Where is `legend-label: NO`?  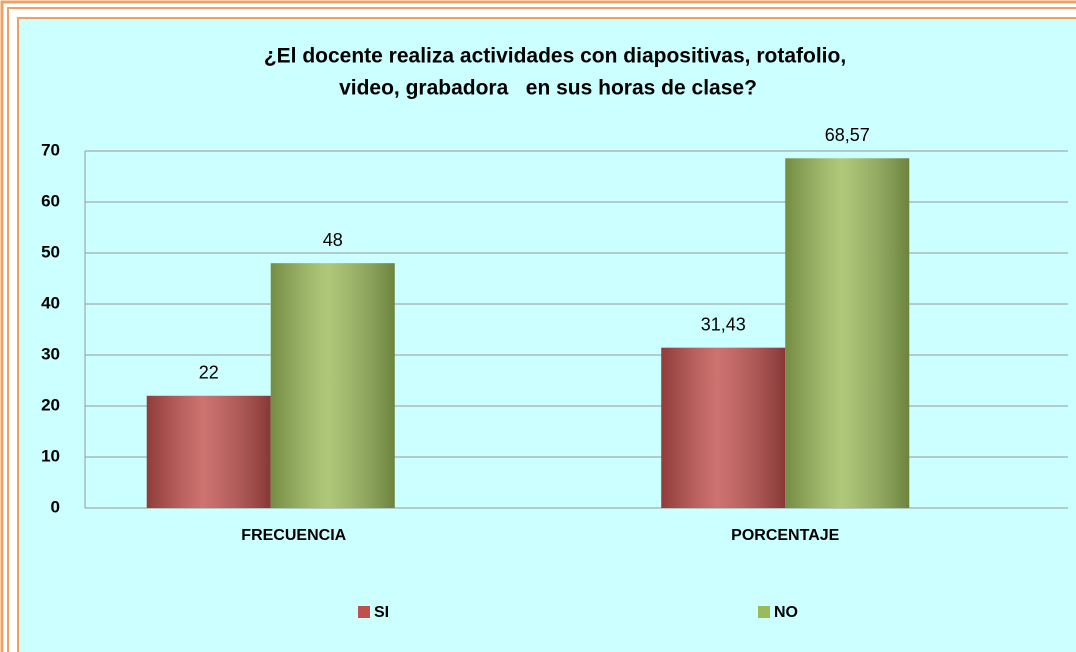
legend-label: NO is located at coordinates (786, 612).